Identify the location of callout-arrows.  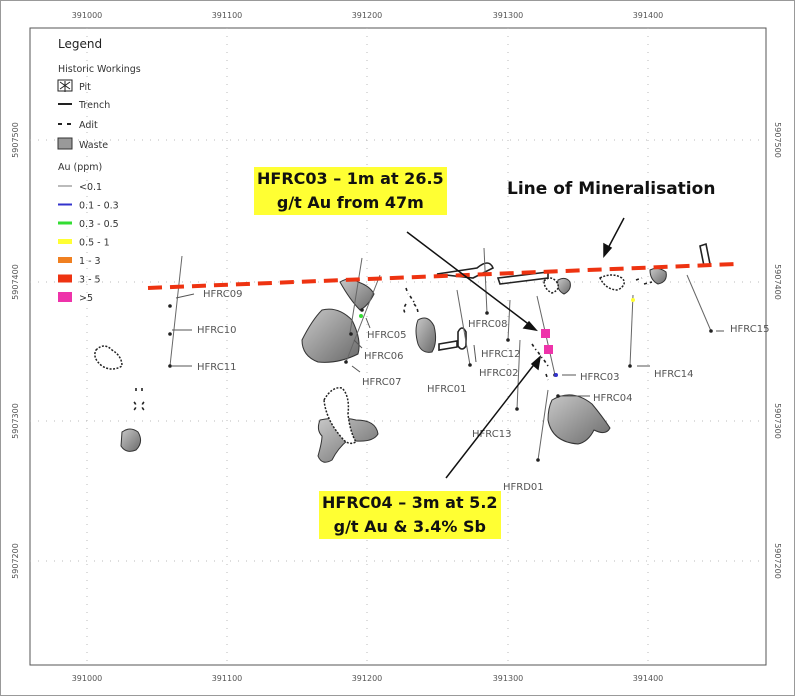
(515, 348).